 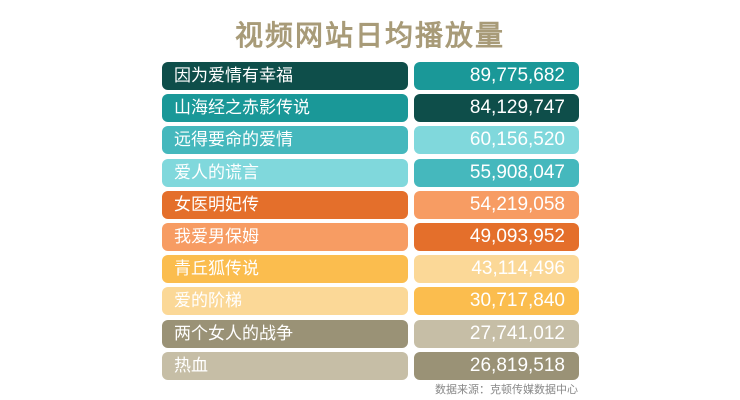 I want to click on show-name-label: 山海经之赤影传说, so click(x=285, y=108).